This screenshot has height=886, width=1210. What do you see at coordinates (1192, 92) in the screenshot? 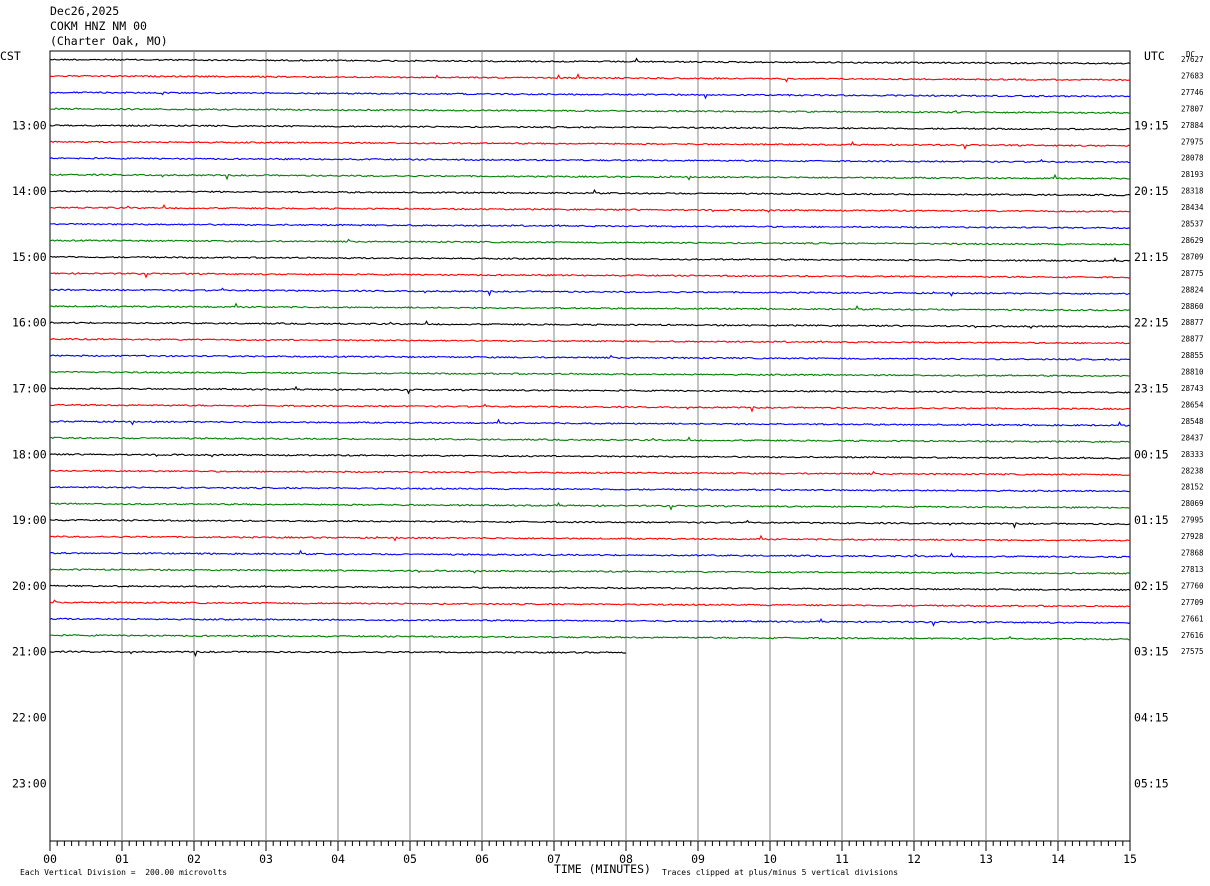
I see `dc-value: 27746` at bounding box center [1192, 92].